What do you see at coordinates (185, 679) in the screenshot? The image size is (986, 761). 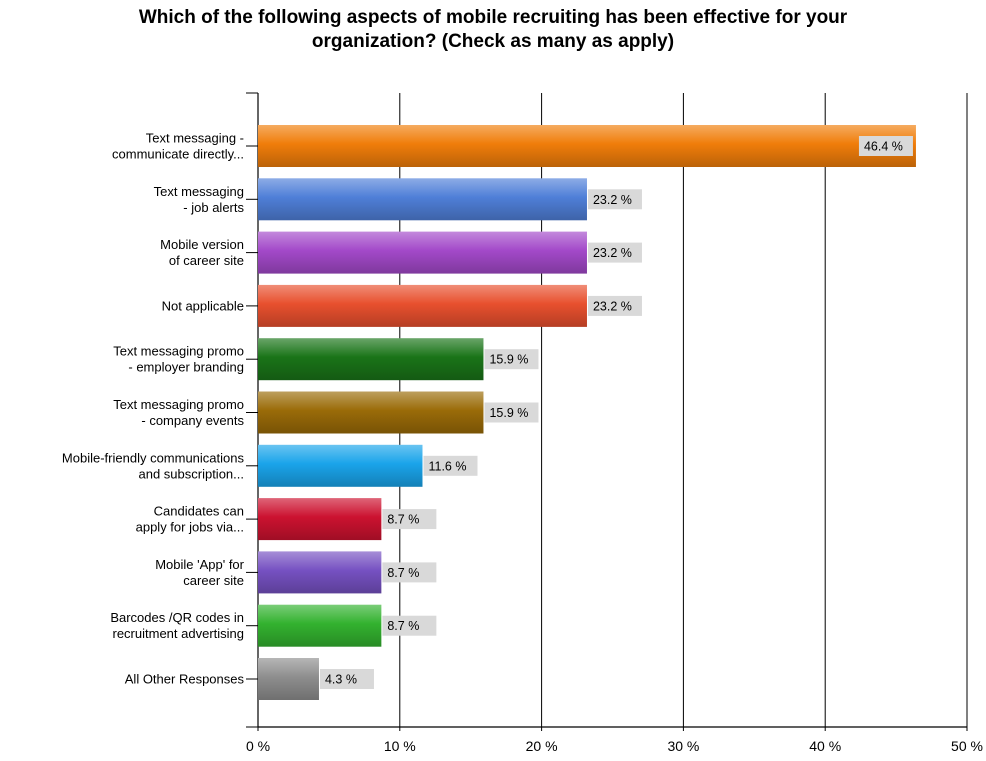 I see `category-label: All Other Responses` at bounding box center [185, 679].